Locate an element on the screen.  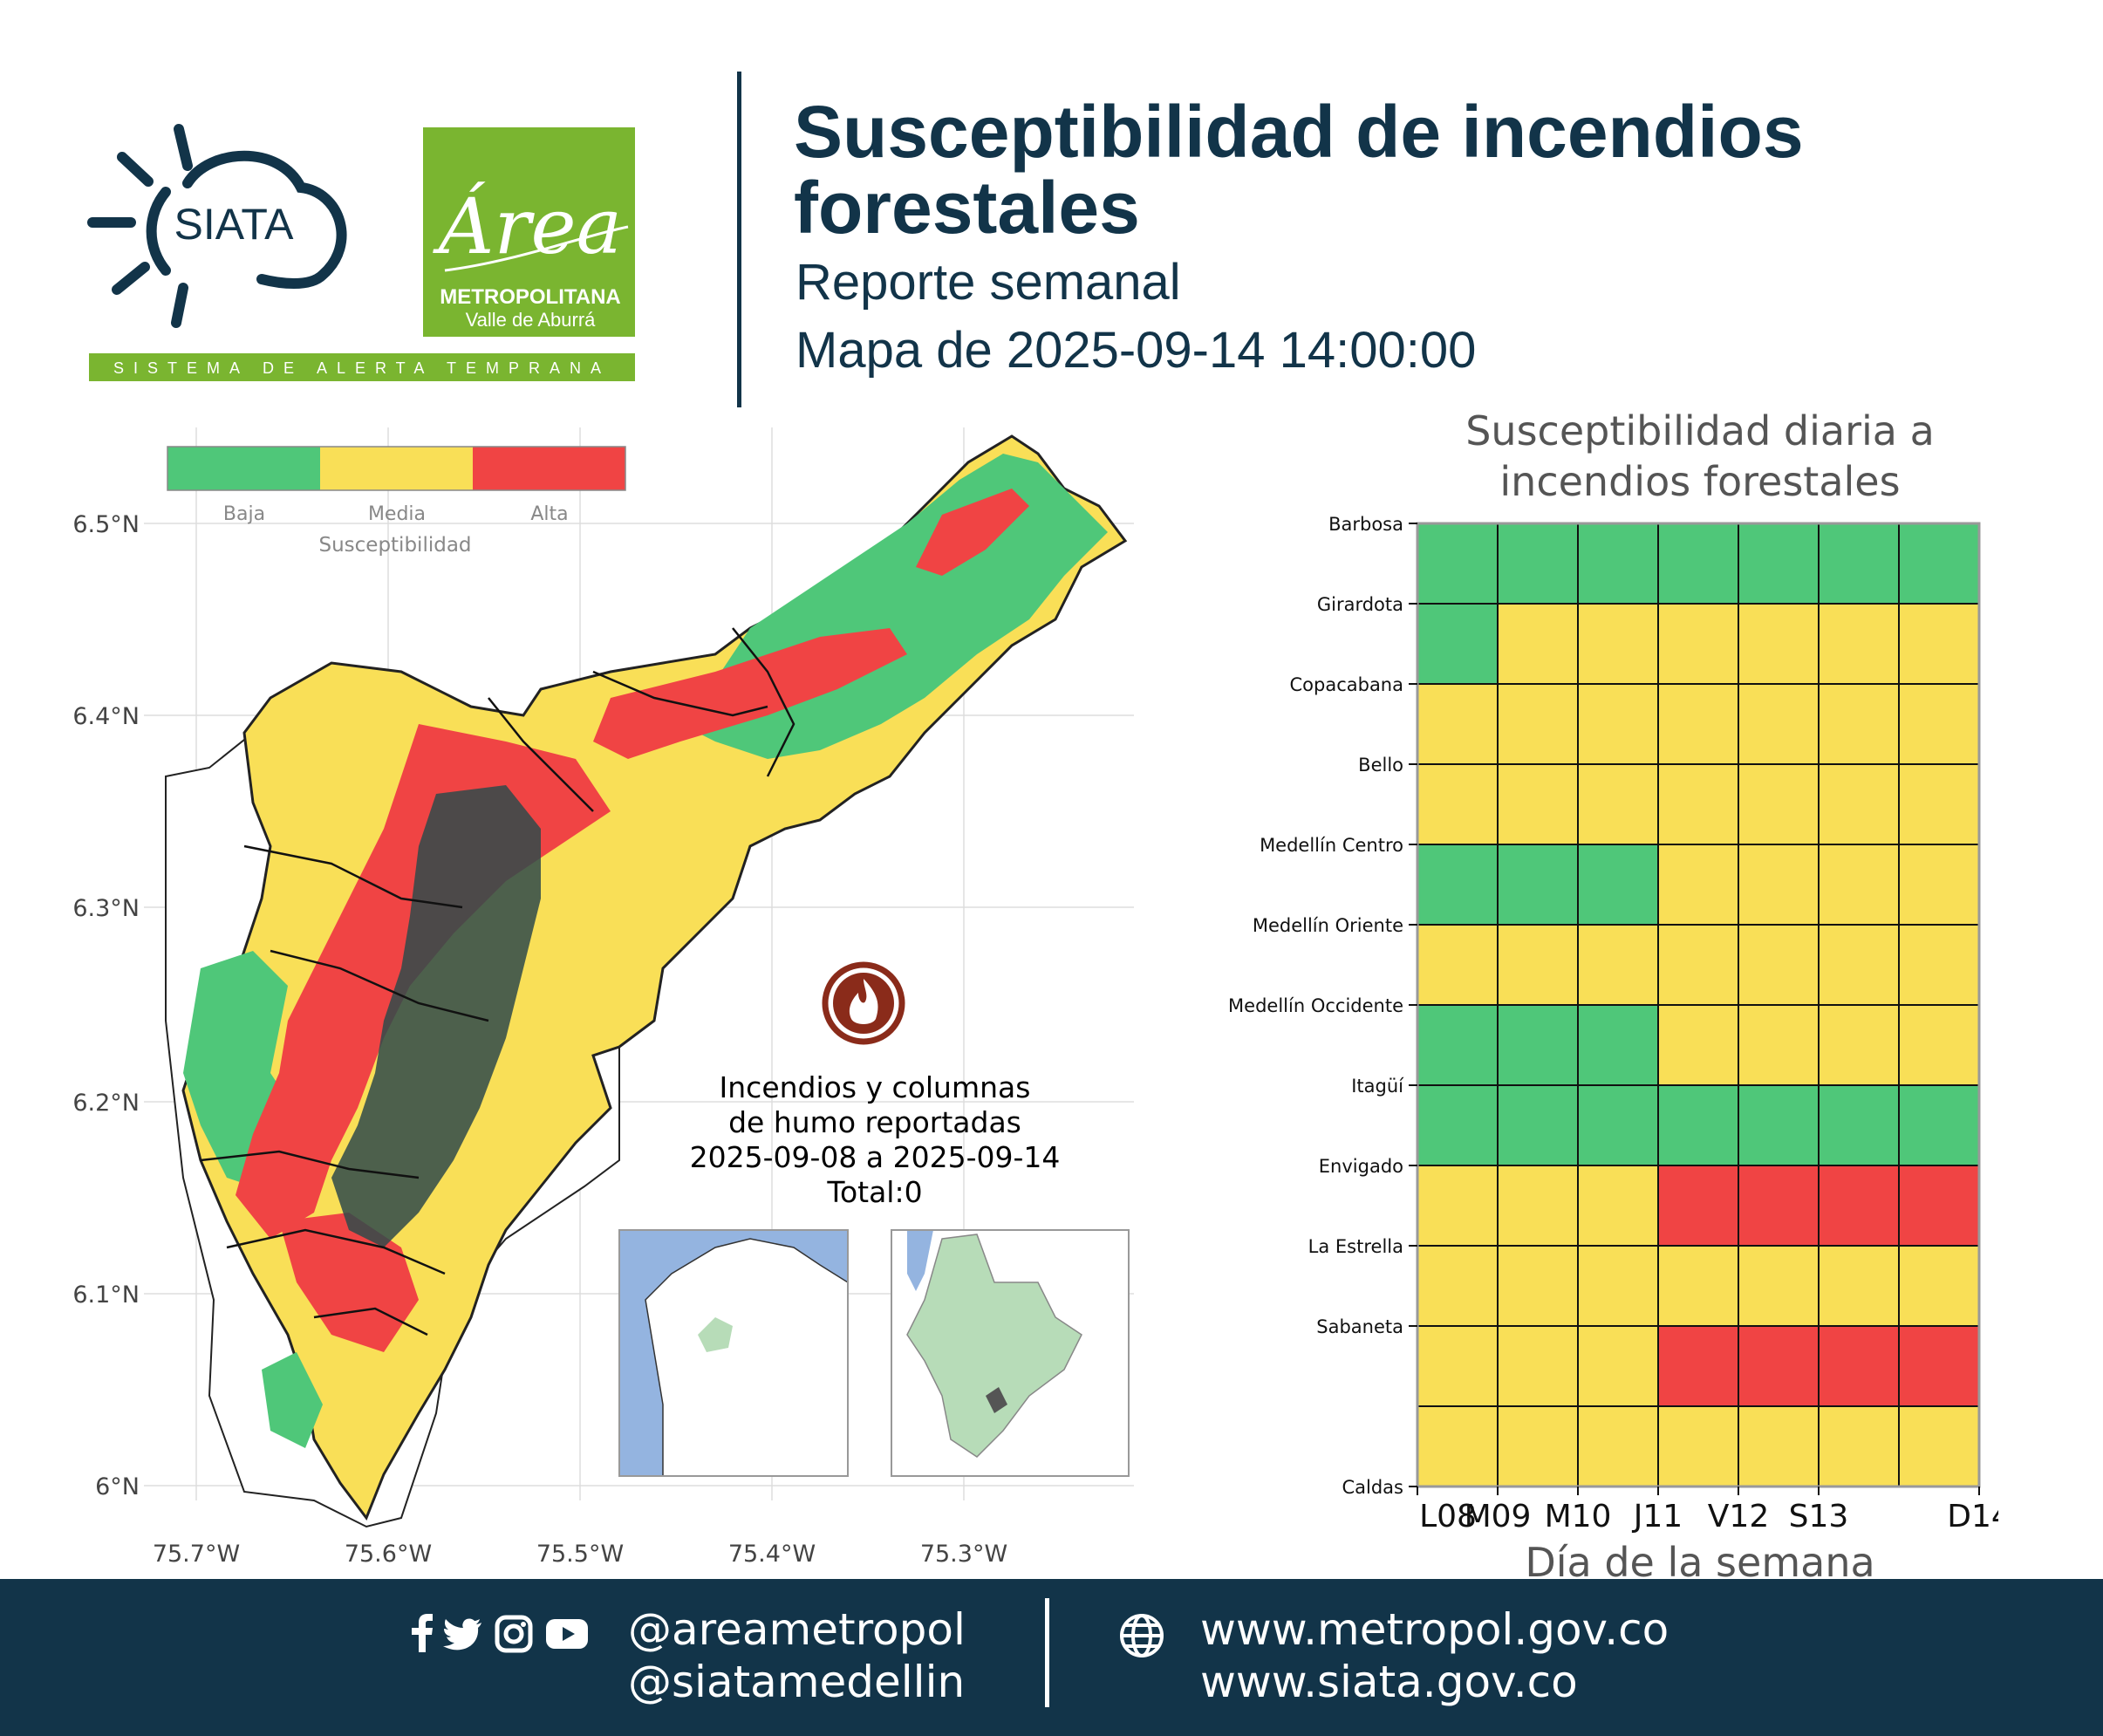
lat-tick: 6.3°N is located at coordinates (106, 908).